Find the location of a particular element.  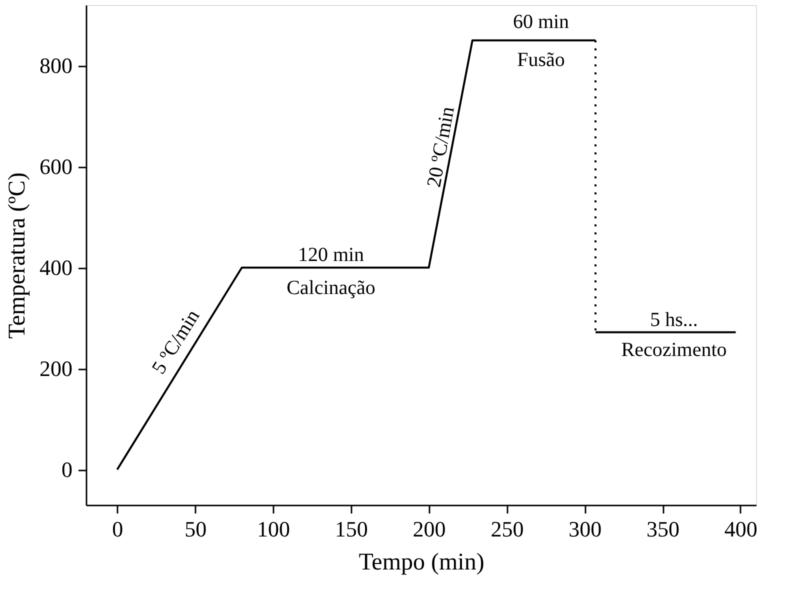

annotation: 60 min is located at coordinates (541, 22).